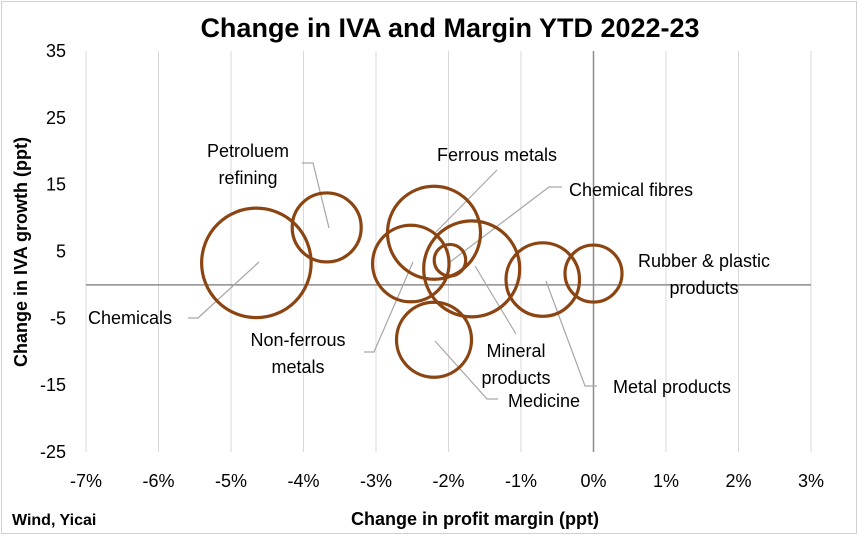 The height and width of the screenshot is (537, 860). I want to click on x-tick-label: 1%, so click(666, 481).